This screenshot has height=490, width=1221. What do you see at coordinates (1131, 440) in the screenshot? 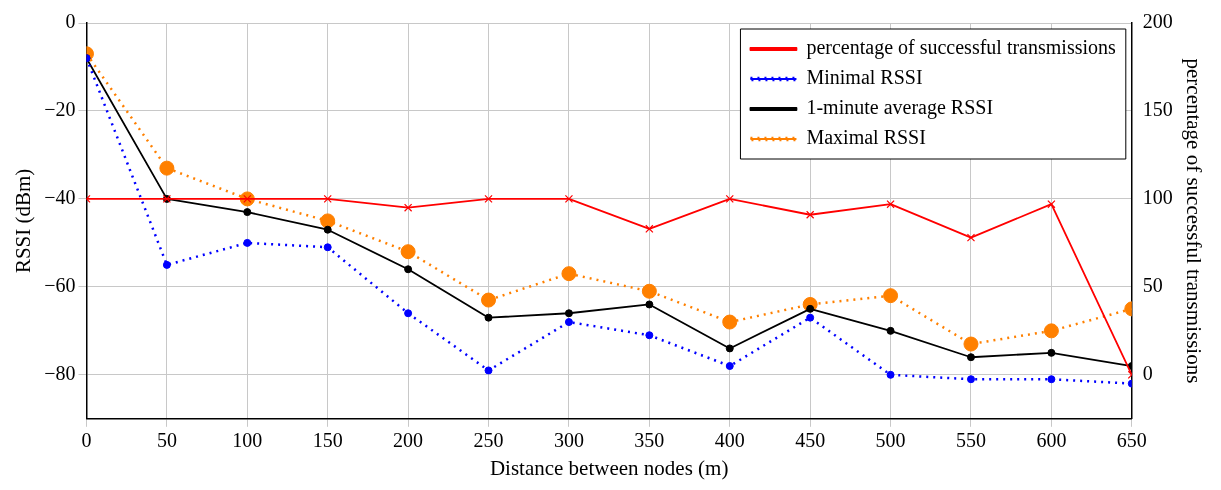
I see `x-tick-label: 650` at bounding box center [1131, 440].